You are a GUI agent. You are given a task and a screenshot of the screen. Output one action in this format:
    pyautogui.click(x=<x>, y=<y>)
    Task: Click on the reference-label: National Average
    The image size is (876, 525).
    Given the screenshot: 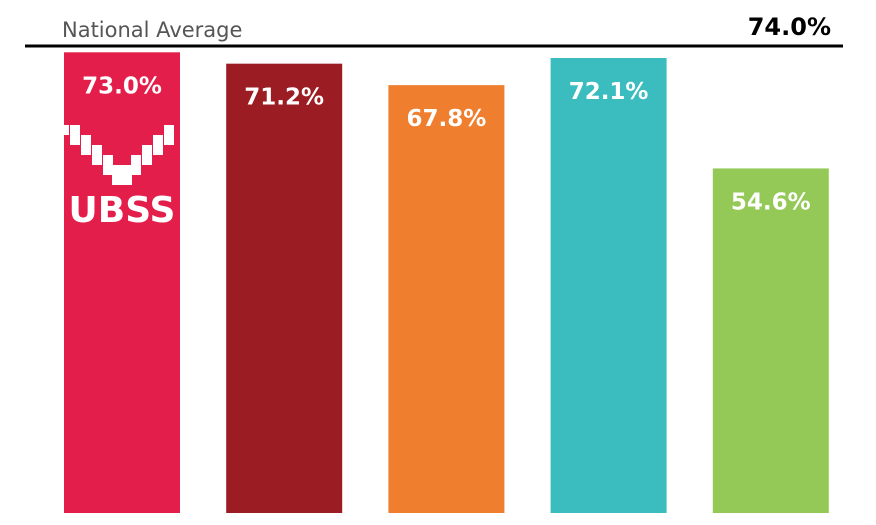 What is the action you would take?
    pyautogui.click(x=152, y=30)
    